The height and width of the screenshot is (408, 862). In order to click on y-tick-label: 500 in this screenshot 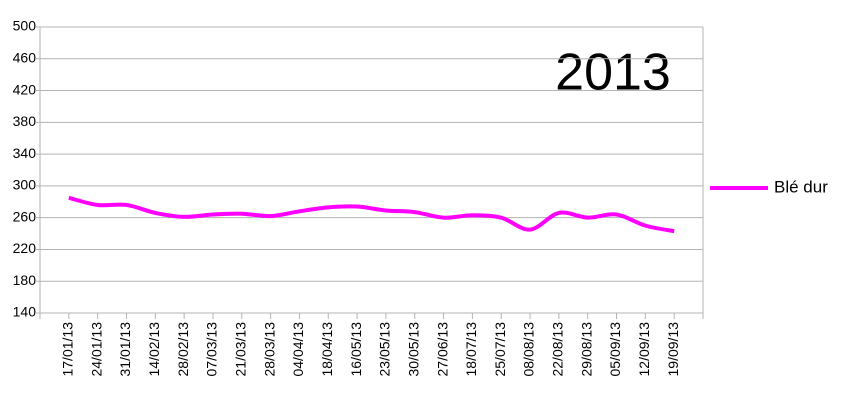, I will do `click(25, 26)`.